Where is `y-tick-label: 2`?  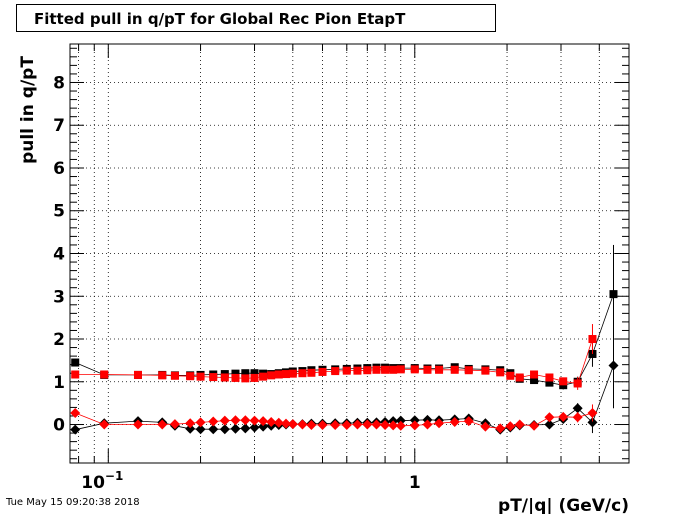
y-tick-label: 2 is located at coordinates (59, 340).